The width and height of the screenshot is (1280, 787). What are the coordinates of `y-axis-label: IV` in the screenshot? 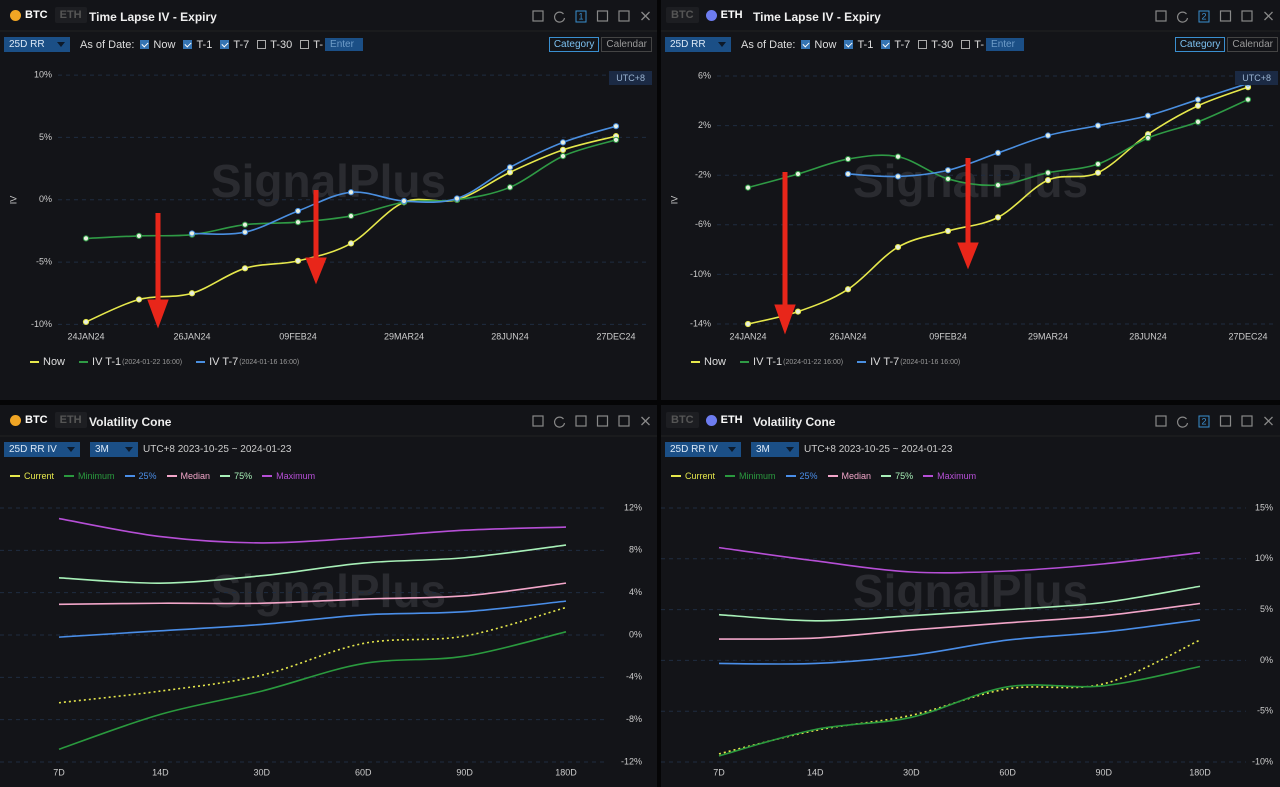 It's located at (674, 200).